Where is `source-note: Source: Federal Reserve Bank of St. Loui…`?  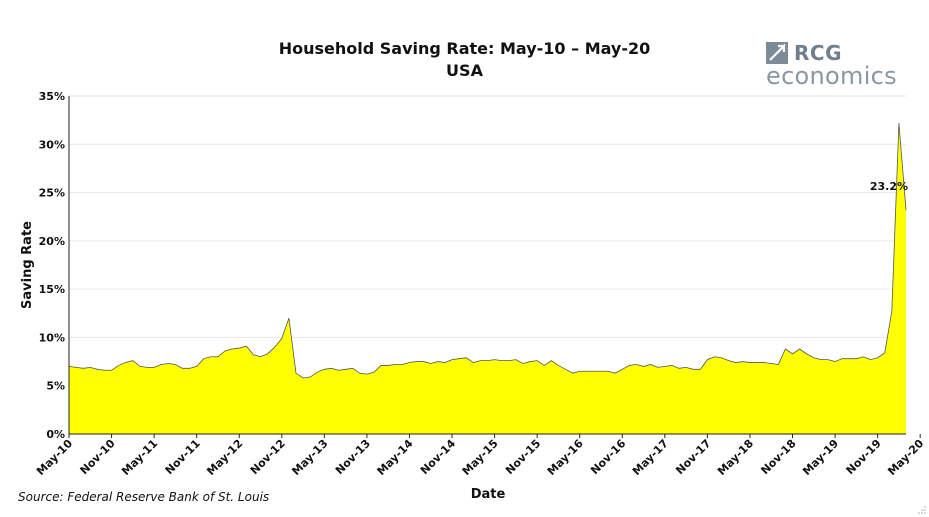 source-note: Source: Federal Reserve Bank of St. Loui… is located at coordinates (144, 497).